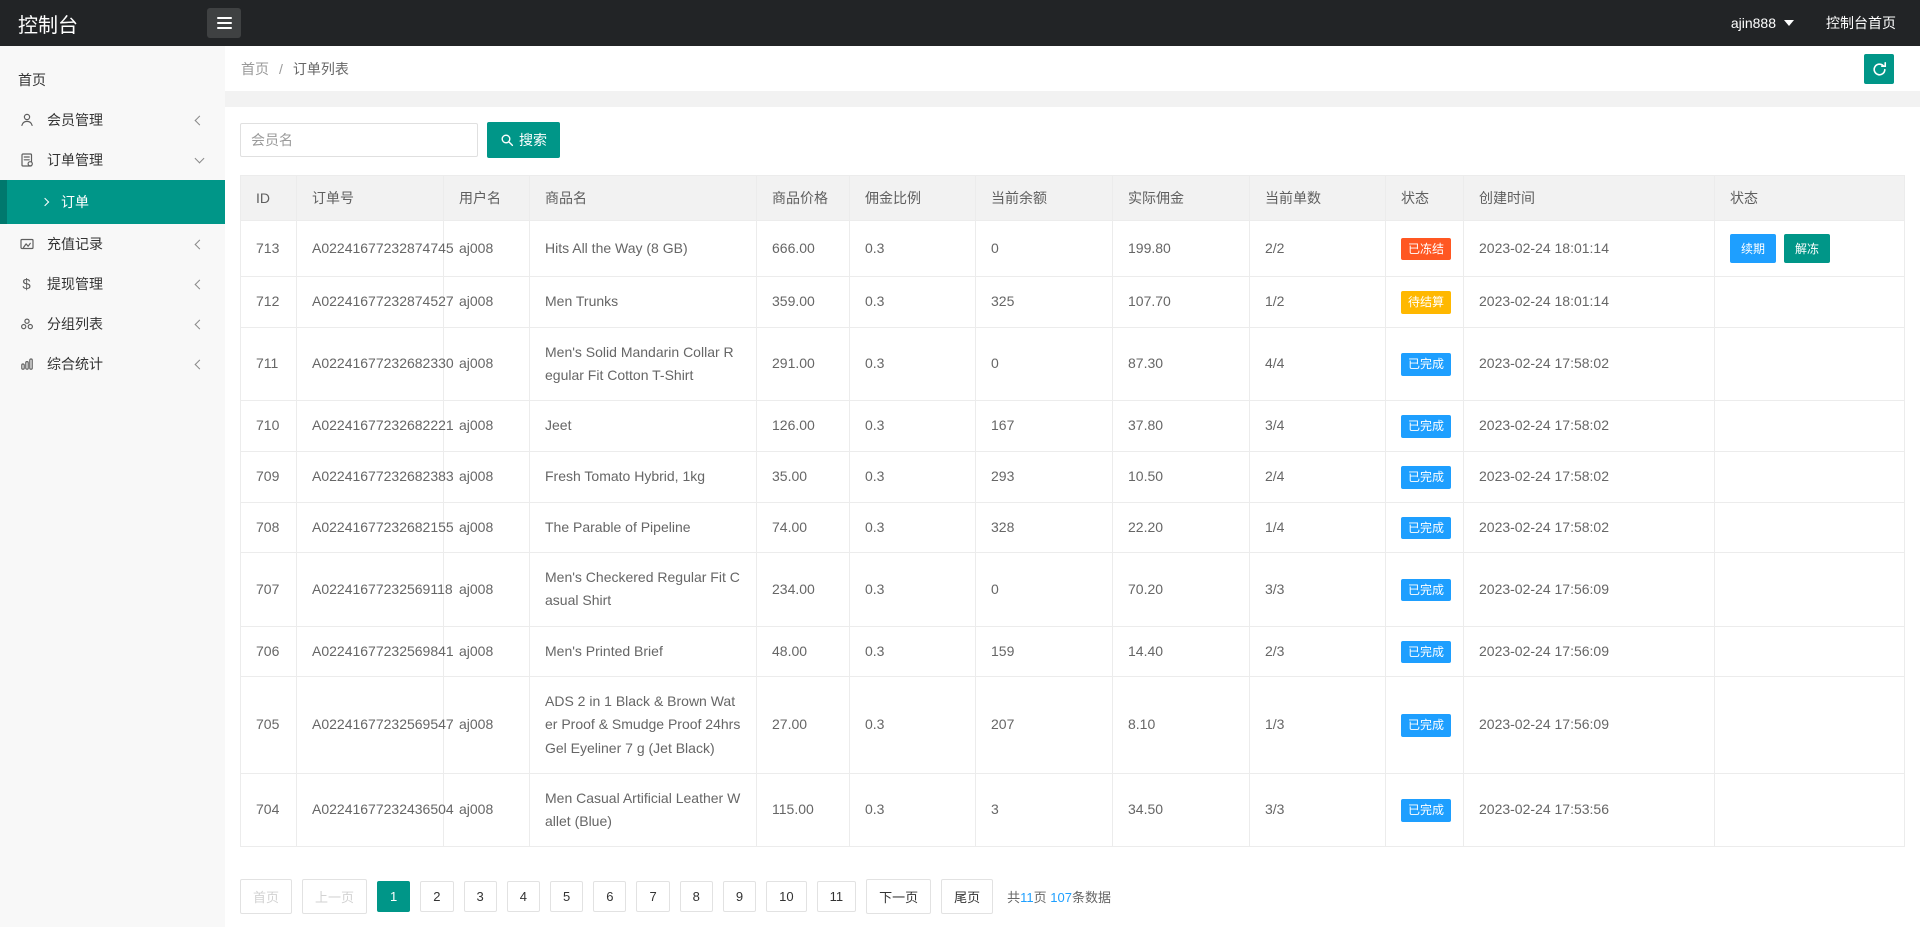  Describe the element at coordinates (112, 160) in the screenshot. I see `sidebar-item-order: 订单管理` at that location.